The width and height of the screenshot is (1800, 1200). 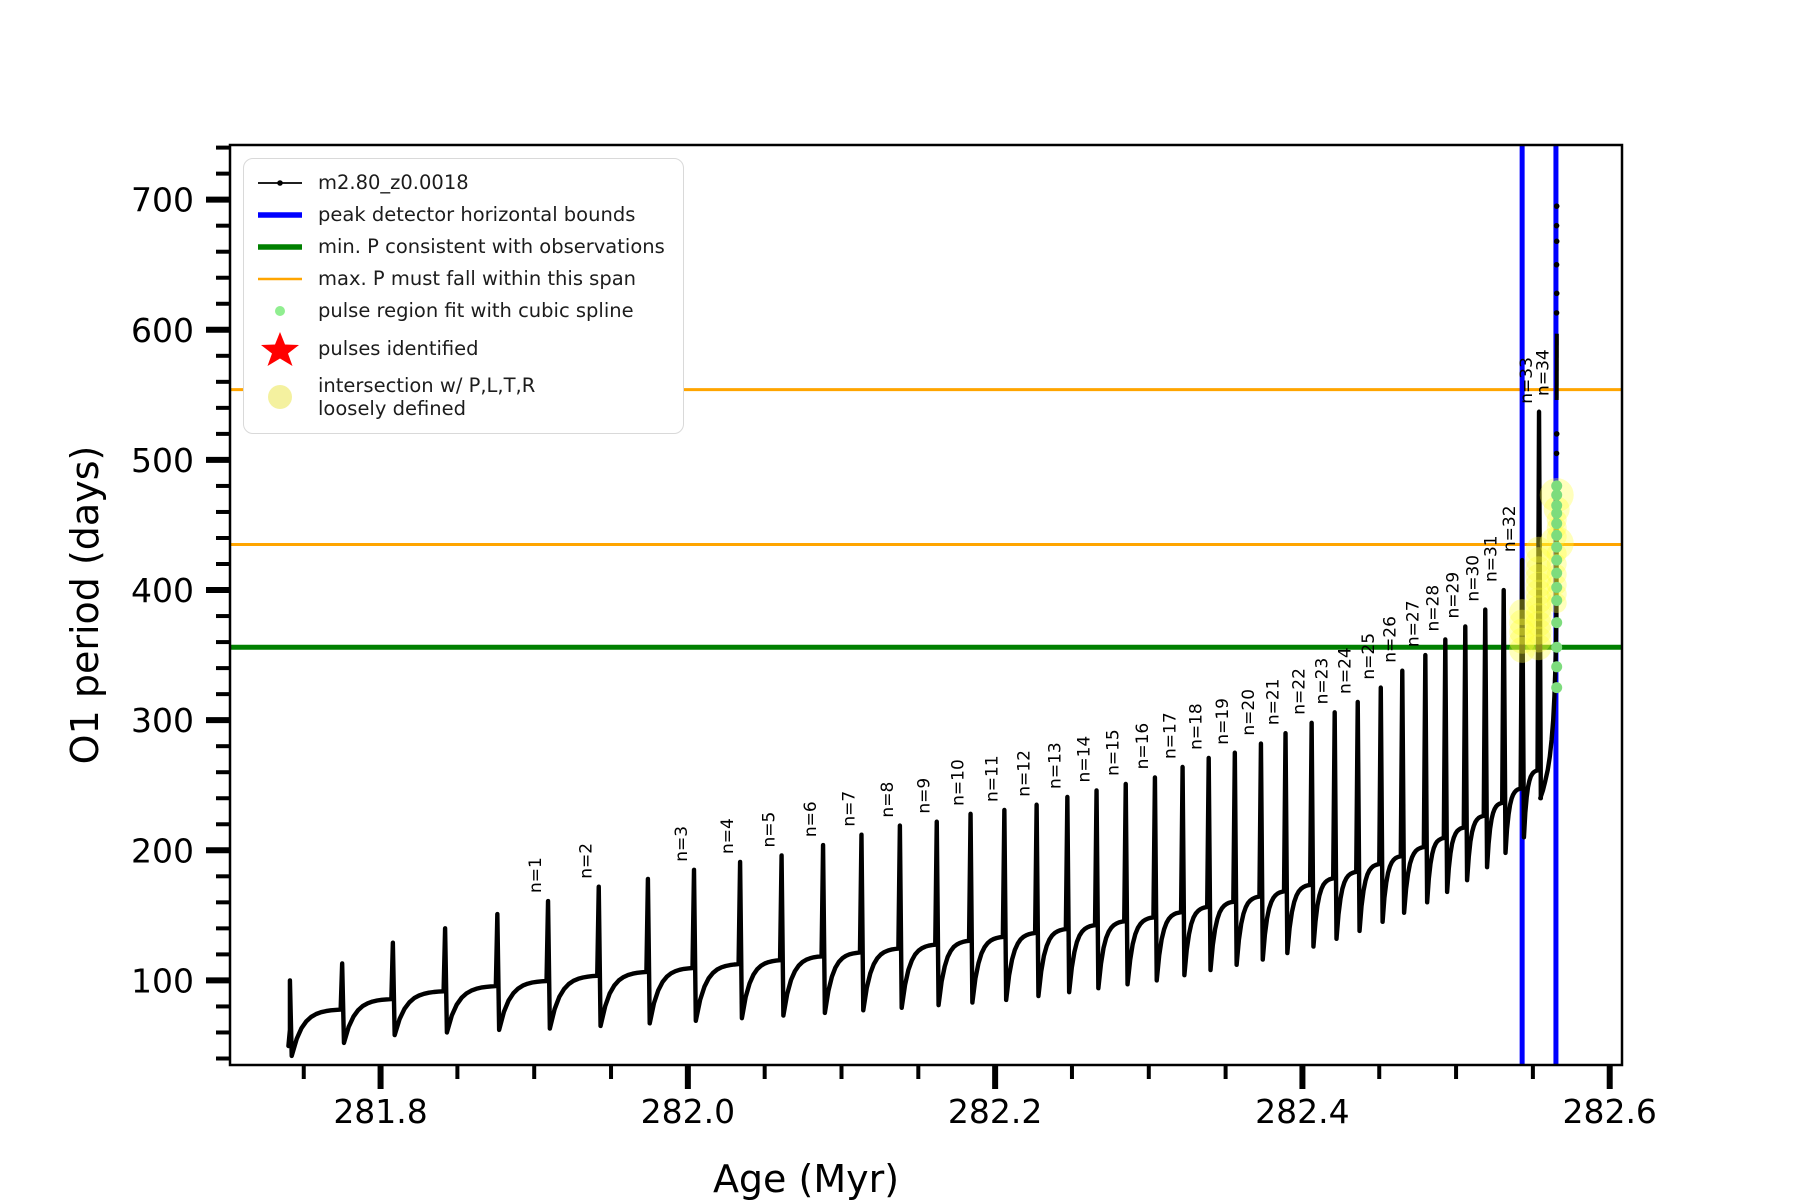 I want to click on y-tick-label: 600, so click(x=162, y=330).